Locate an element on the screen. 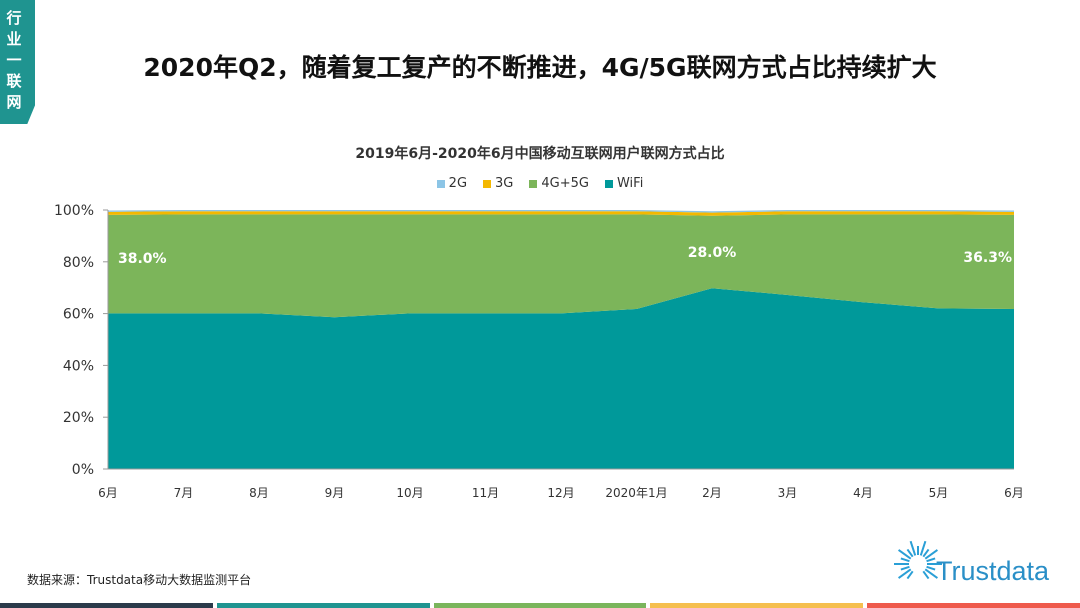 The image size is (1080, 608). area-2g is located at coordinates (561, 211).